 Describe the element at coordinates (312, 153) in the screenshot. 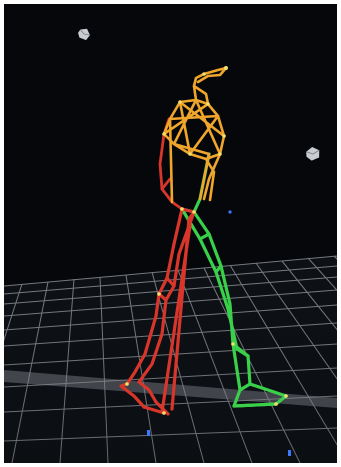

I see `calibration-marker-right` at that location.